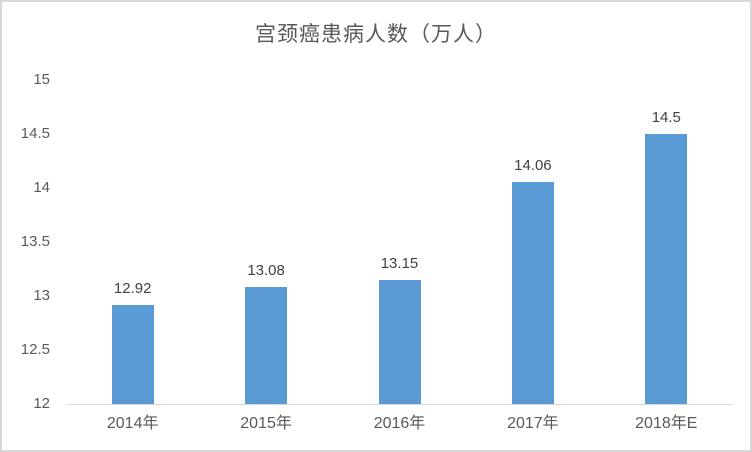  Describe the element at coordinates (399, 423) in the screenshot. I see `x-axis-tick-label: 2016年` at that location.